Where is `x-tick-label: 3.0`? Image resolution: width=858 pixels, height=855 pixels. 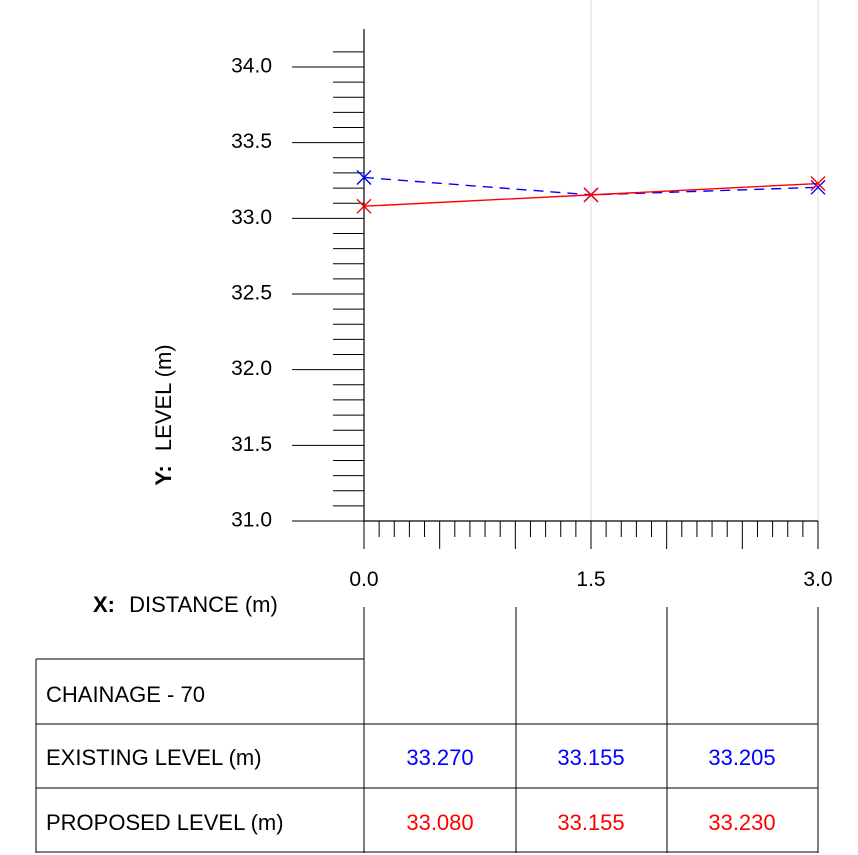 x-tick-label: 3.0 is located at coordinates (817, 579).